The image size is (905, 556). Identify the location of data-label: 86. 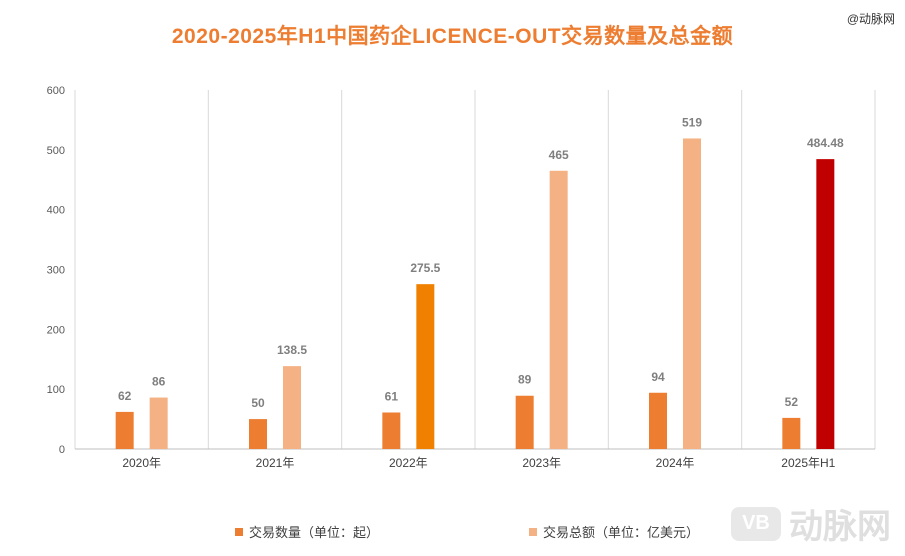
(159, 382).